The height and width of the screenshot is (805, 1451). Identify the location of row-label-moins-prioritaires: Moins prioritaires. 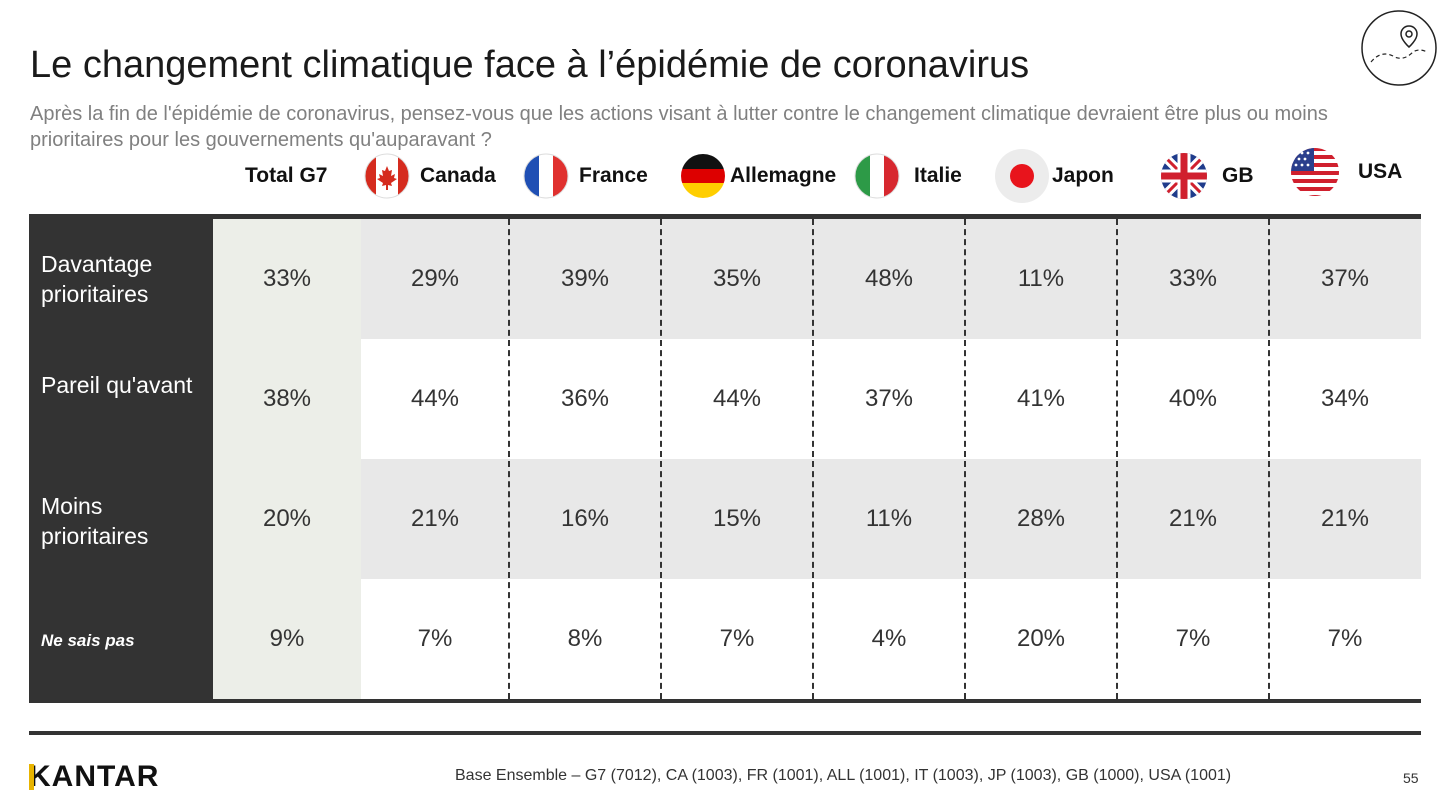
(95, 521).